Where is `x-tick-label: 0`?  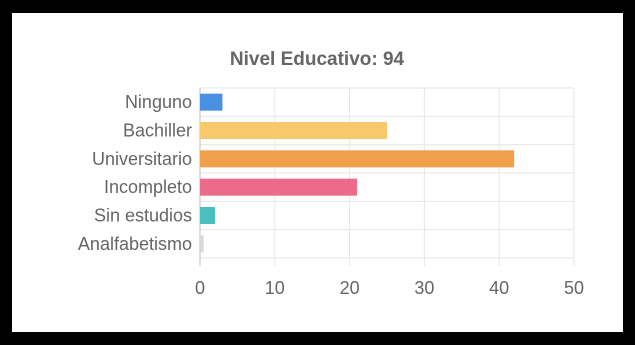
x-tick-label: 0 is located at coordinates (200, 288).